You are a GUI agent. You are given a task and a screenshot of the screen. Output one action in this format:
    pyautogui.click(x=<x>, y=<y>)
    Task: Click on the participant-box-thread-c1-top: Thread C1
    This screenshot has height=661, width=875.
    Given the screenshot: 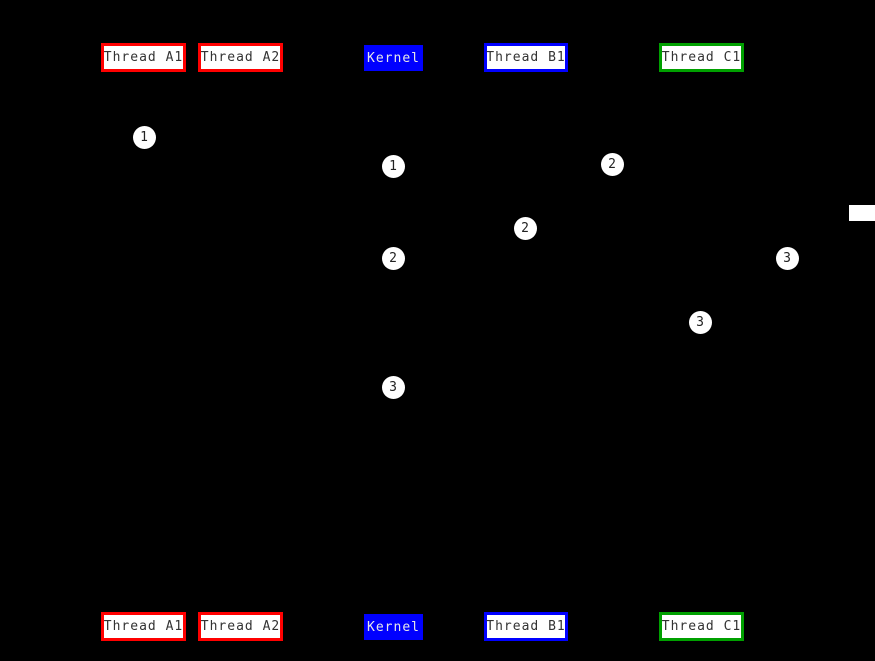 What is the action you would take?
    pyautogui.click(x=701, y=57)
    